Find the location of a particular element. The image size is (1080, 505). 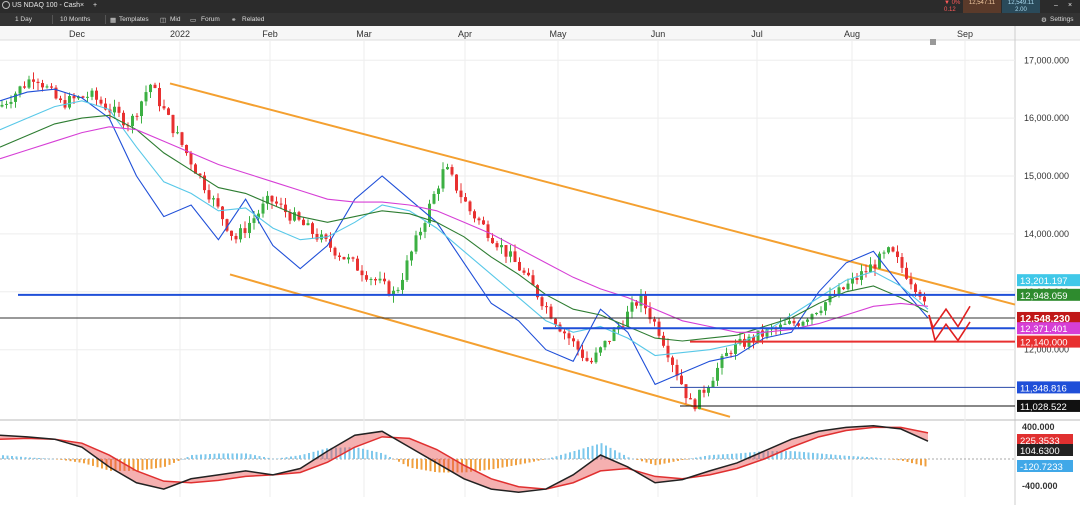

info-icon is located at coordinates (6, 5).